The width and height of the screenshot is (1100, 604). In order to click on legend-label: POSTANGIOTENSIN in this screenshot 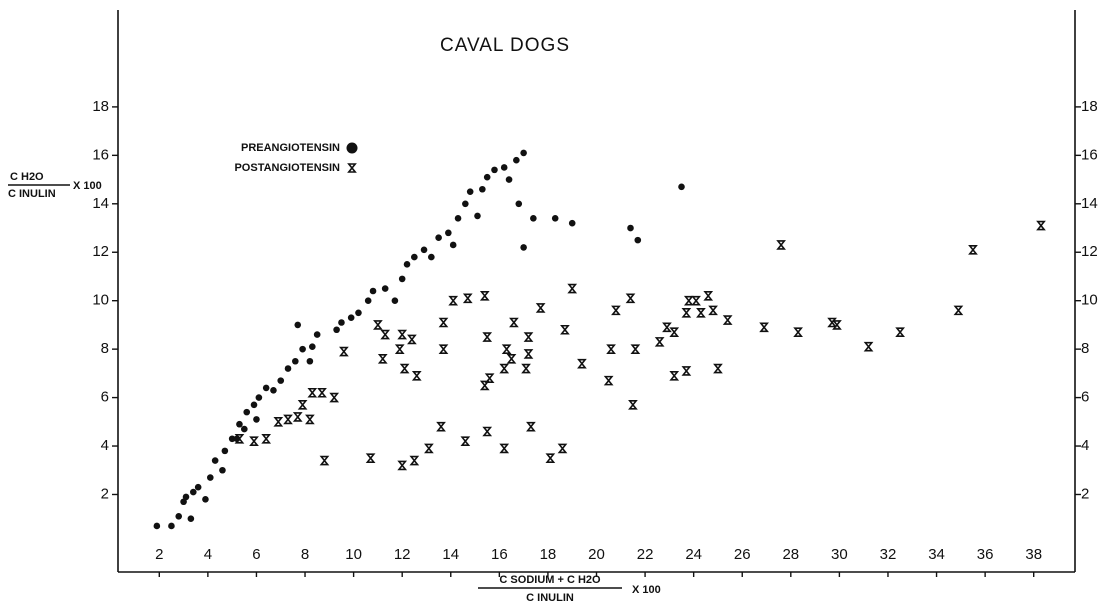, I will do `click(287, 168)`.